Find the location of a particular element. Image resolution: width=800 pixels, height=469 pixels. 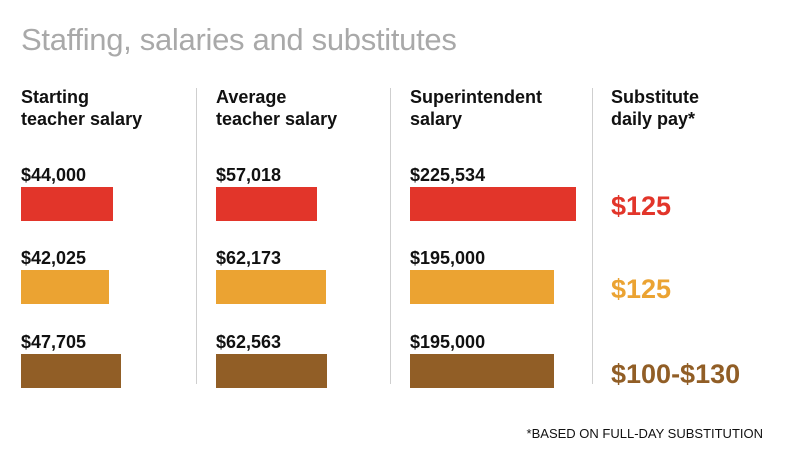

average-salary-value-label: $57,018 is located at coordinates (249, 175).